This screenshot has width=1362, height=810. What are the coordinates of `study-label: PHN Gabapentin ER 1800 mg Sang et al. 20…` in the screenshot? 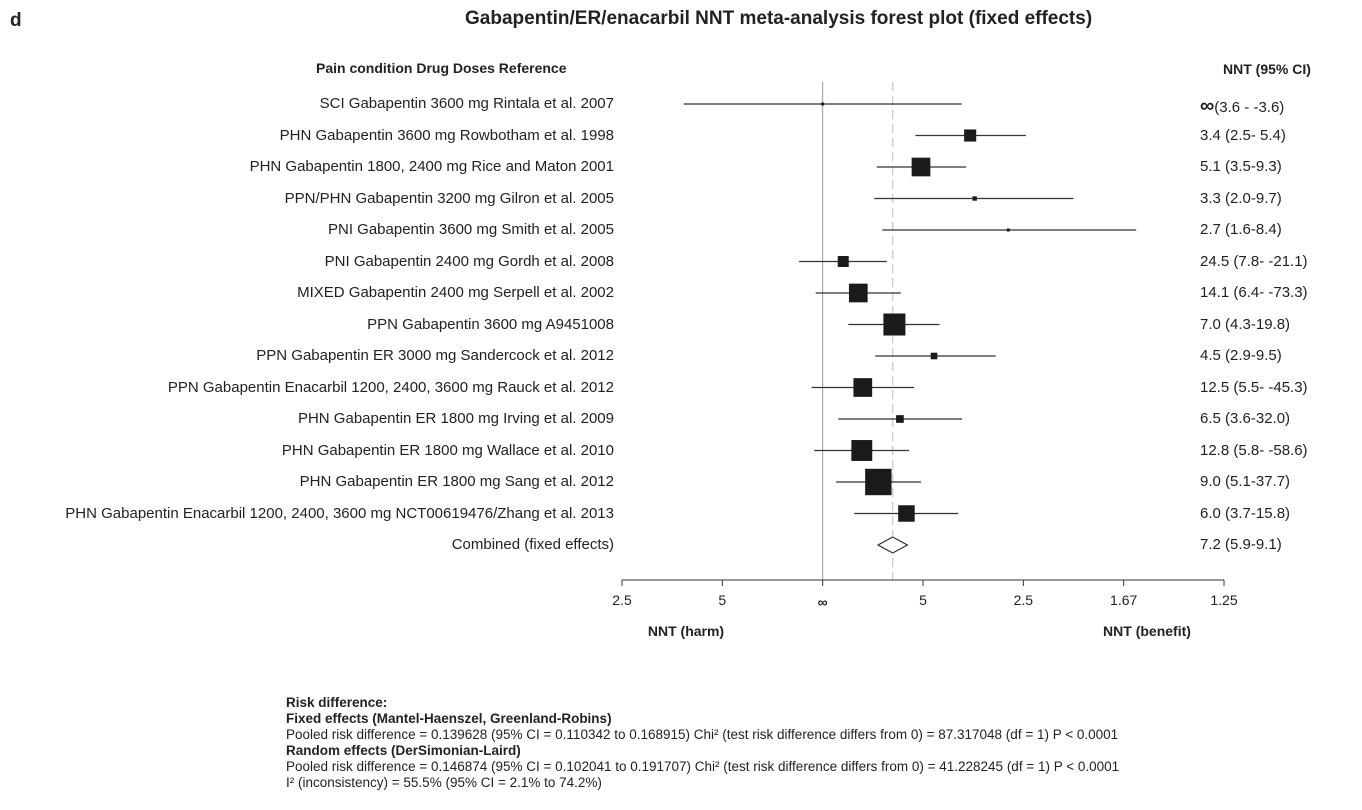 It's located at (456, 481).